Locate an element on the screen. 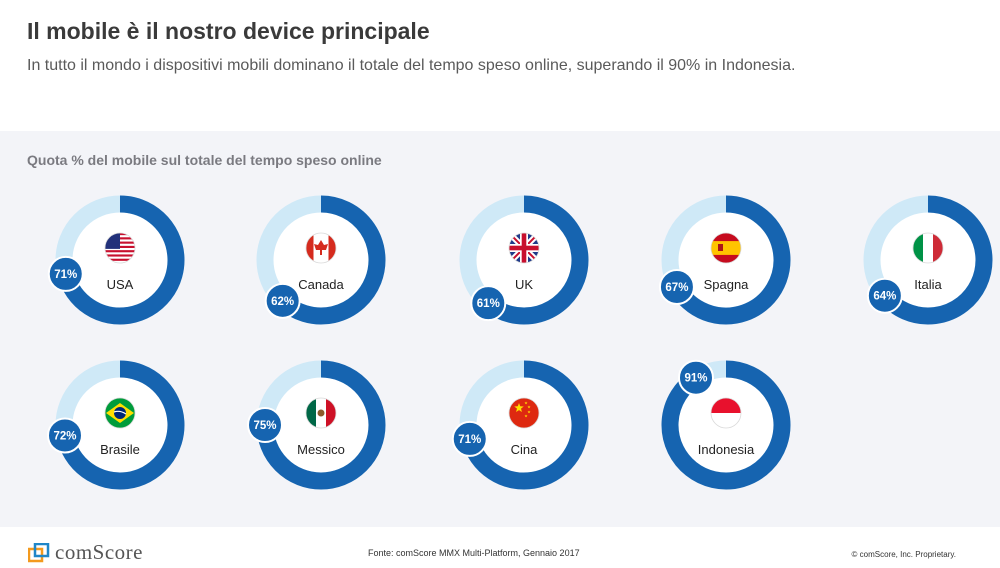 This screenshot has width=1000, height=568. canada-flag-icon is located at coordinates (321, 248).